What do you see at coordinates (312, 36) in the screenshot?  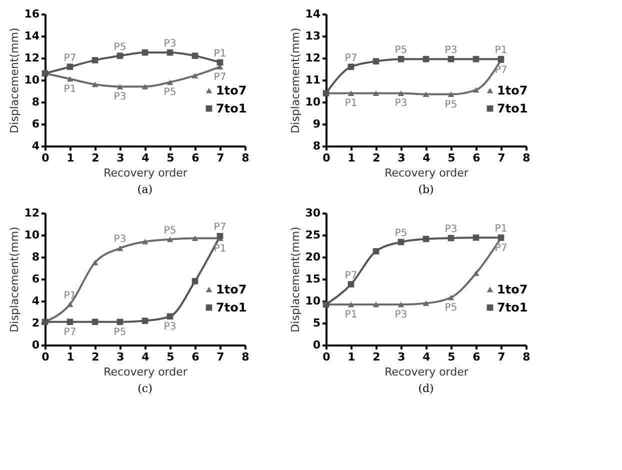 I see `y-tick-label: 13` at bounding box center [312, 36].